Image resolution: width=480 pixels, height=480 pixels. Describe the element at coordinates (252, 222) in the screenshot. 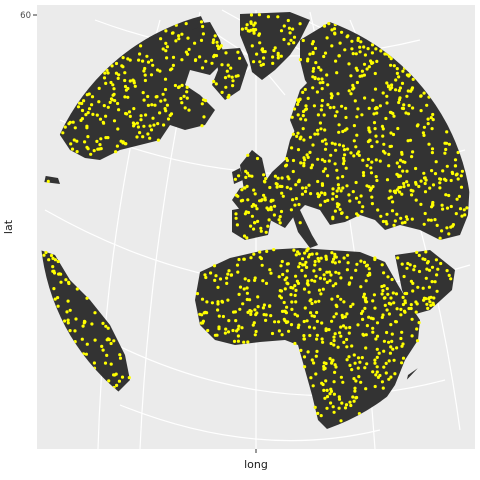

I see `land-iberia` at that location.